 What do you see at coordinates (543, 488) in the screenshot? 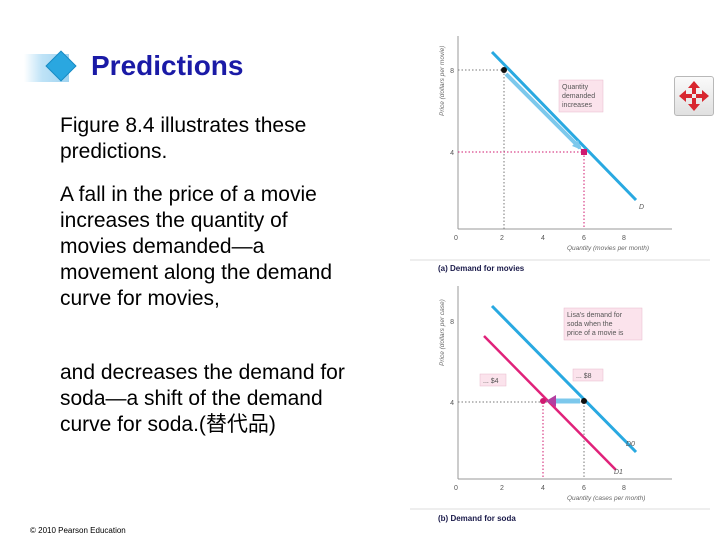
I see `panel-b-xtick-4: 4` at bounding box center [543, 488].